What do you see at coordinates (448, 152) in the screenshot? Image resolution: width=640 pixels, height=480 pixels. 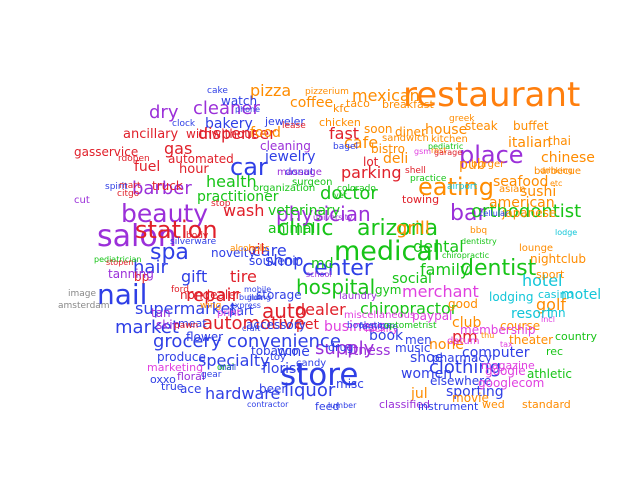 I see `word-garage: garage` at bounding box center [448, 152].